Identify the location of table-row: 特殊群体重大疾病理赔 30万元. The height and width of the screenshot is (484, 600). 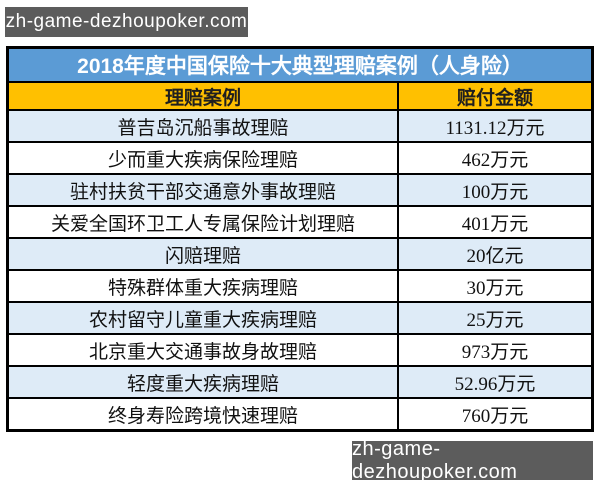
(300, 287).